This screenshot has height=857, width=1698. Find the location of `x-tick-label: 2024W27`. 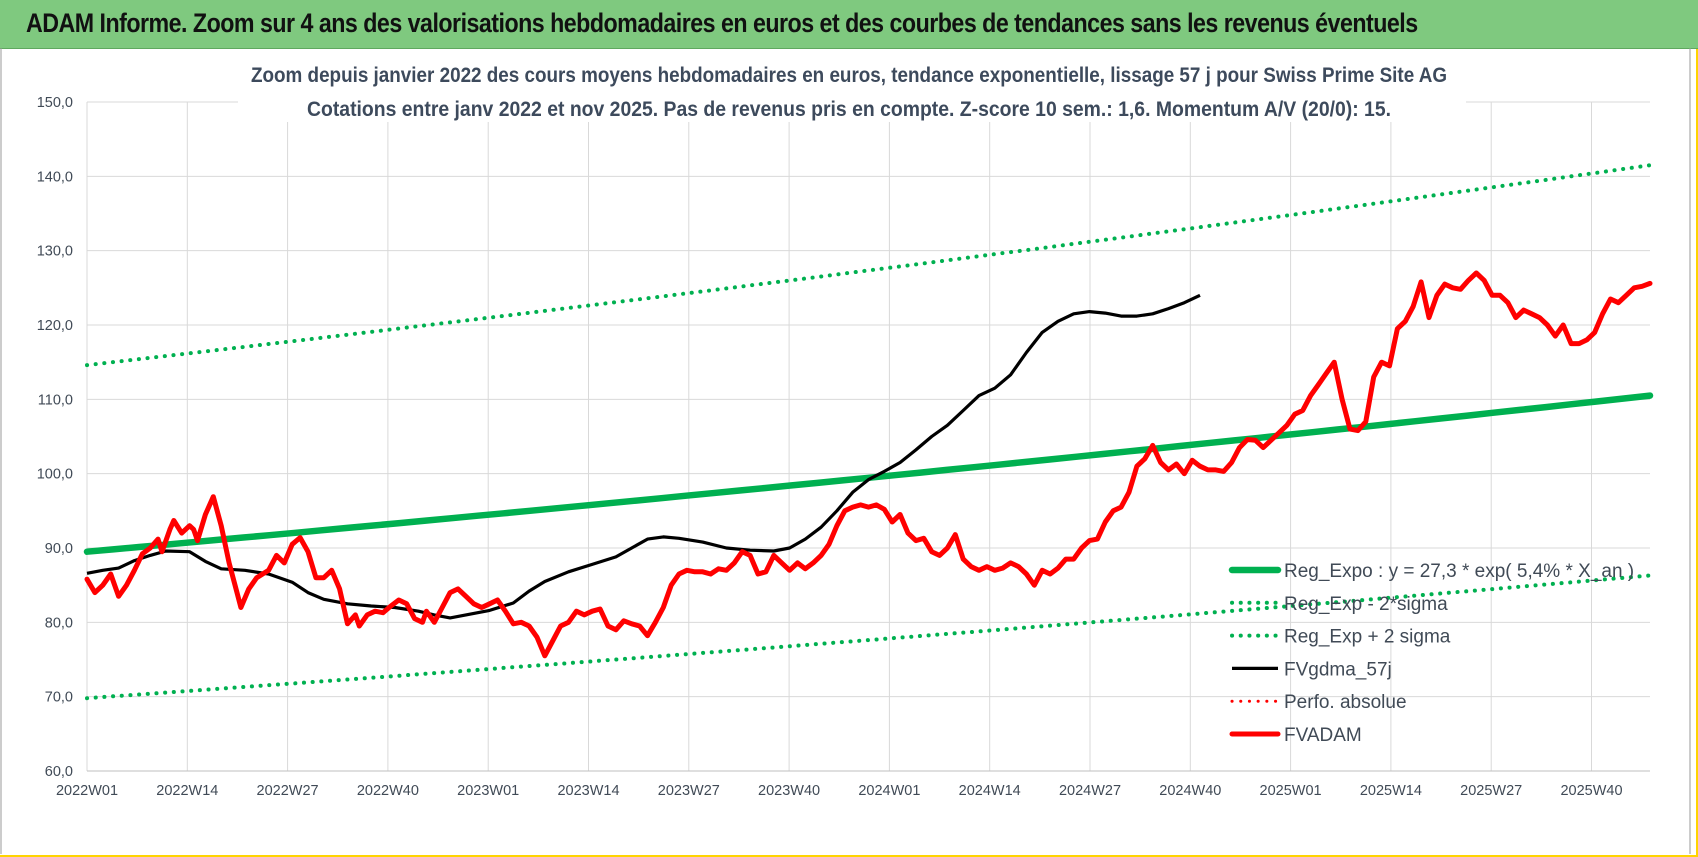

x-tick-label: 2024W27 is located at coordinates (1090, 791).